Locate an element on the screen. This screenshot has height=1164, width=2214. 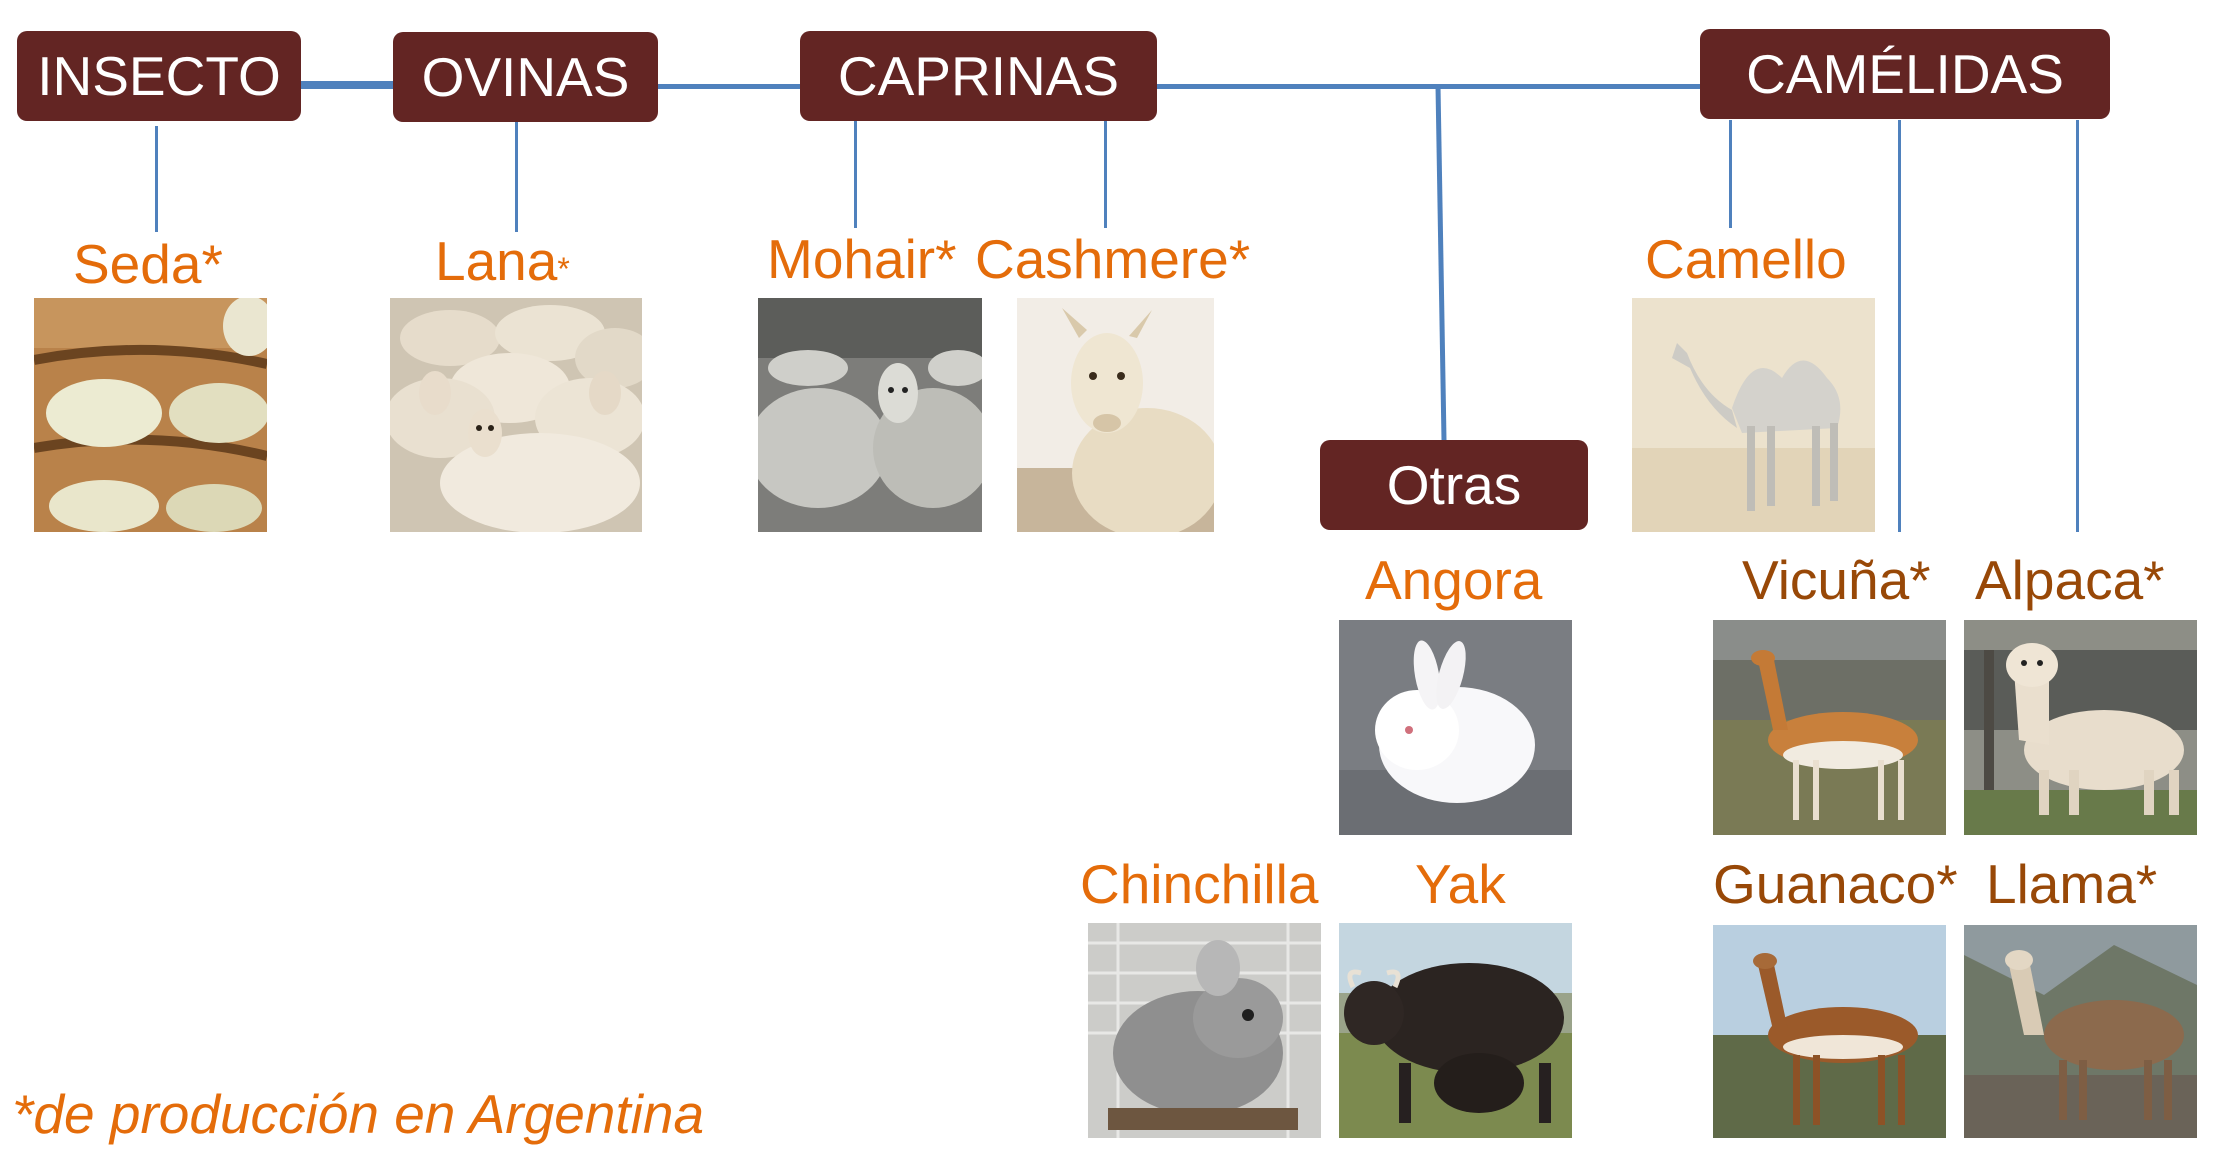
guanaco-photo is located at coordinates (1829, 1031).